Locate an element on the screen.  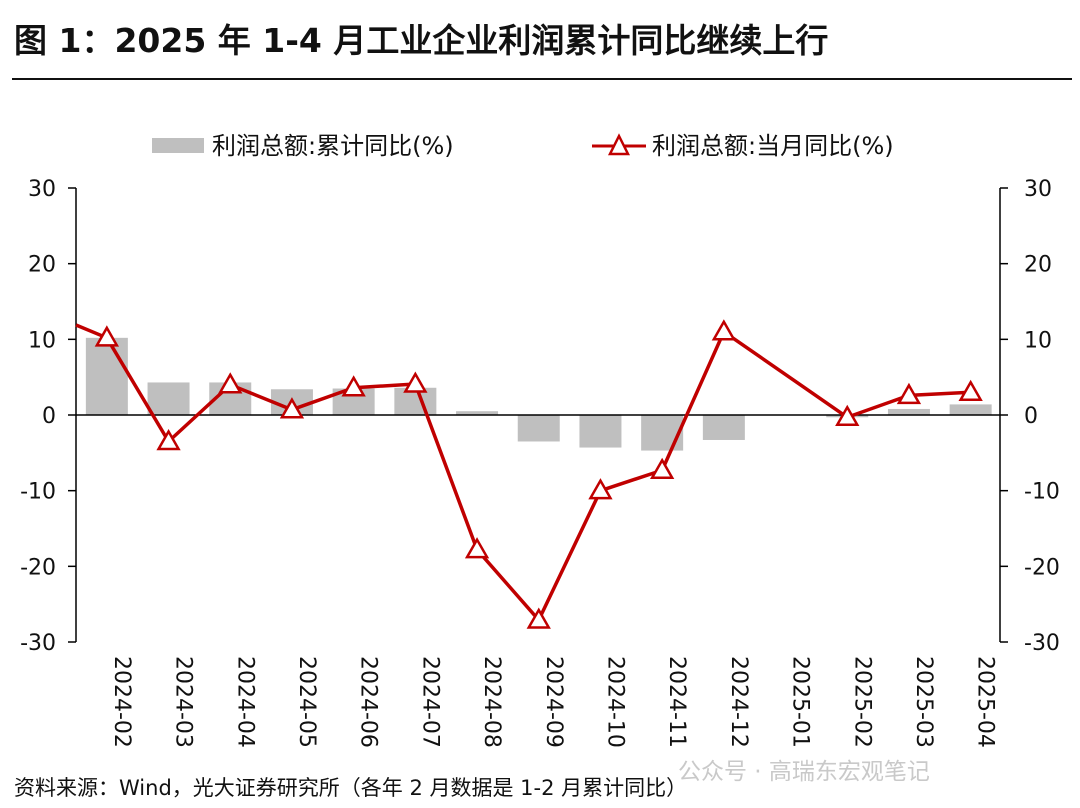
y-tick-label-left: -20 is located at coordinates (38, 567).